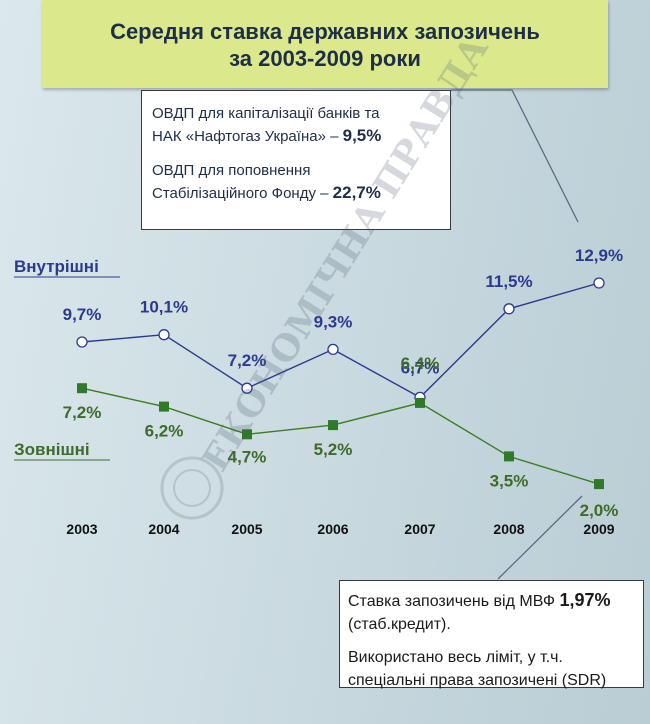 This screenshot has height=724, width=650. What do you see at coordinates (81, 529) in the screenshot?
I see `x-tick-label: 2003` at bounding box center [81, 529].